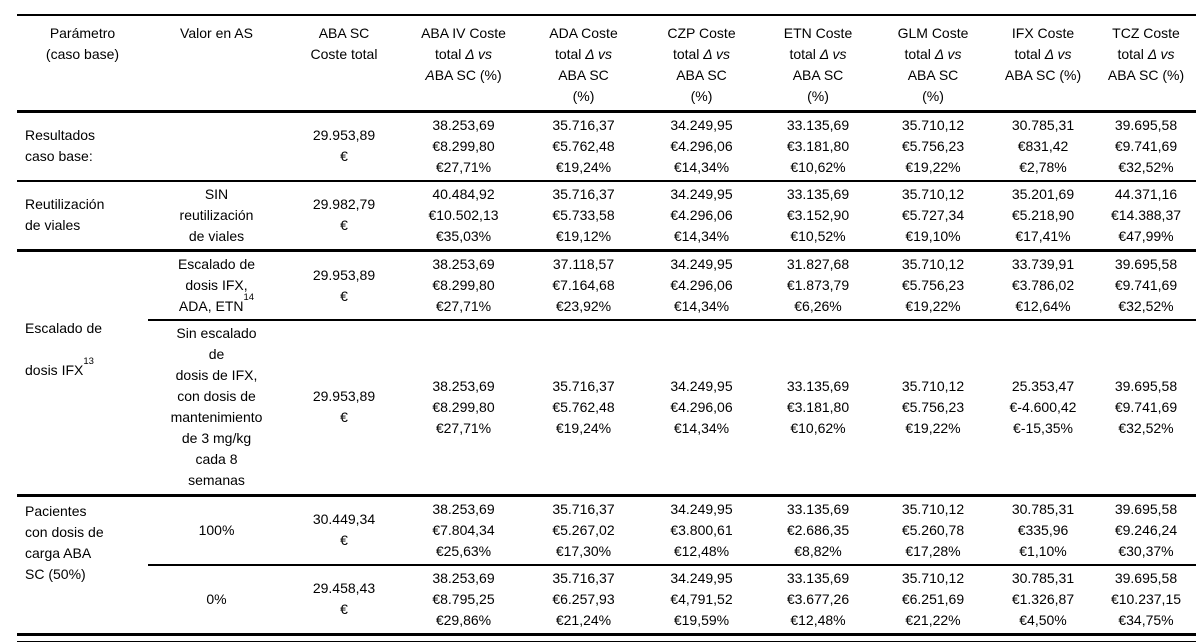 This screenshot has width=1204, height=642. What do you see at coordinates (60, 145) in the screenshot?
I see `cell-base-parametro: Resultados caso base:` at bounding box center [60, 145].